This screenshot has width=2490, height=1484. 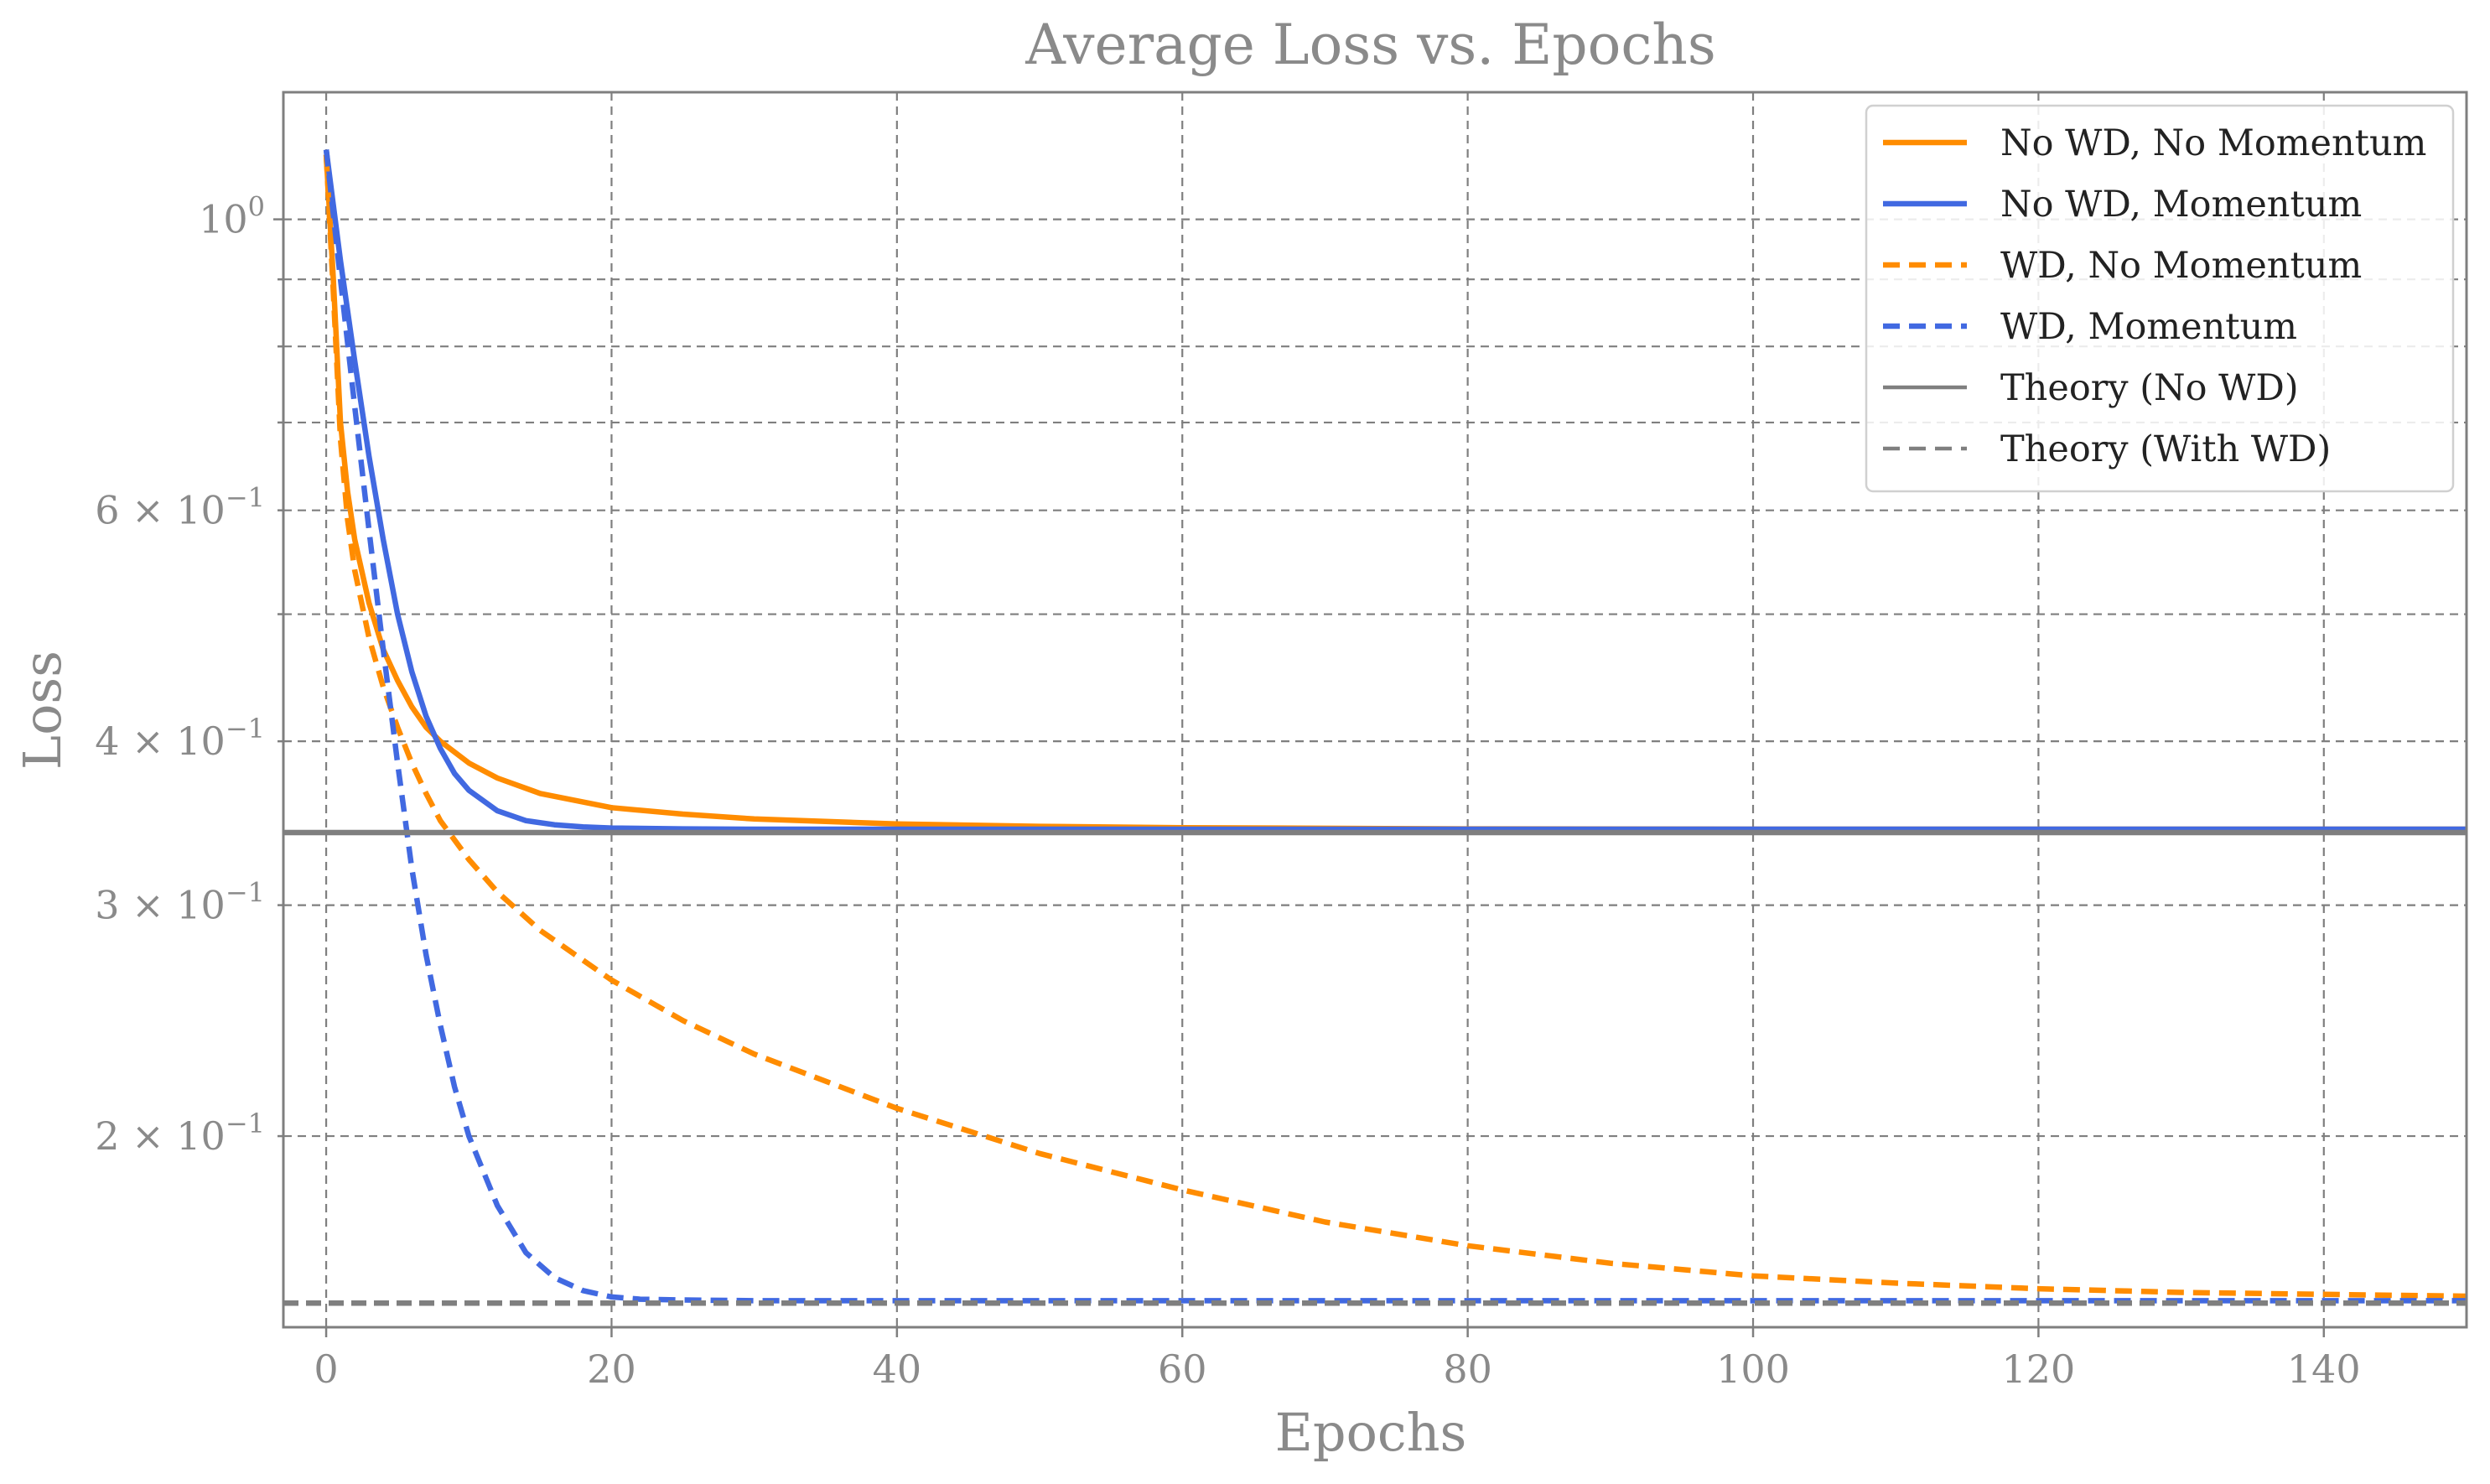 I want to click on y-tick-label: 3 × 10⁻¹, so click(x=180, y=902).